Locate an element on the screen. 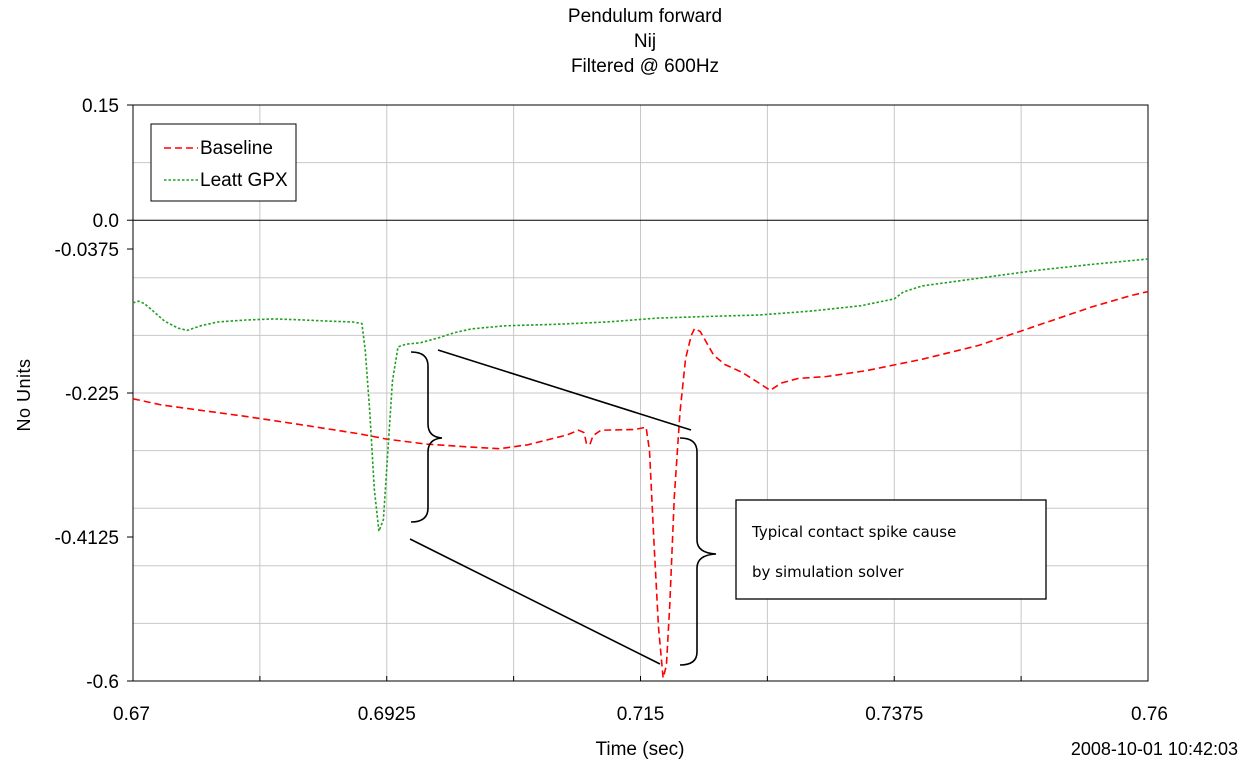 The width and height of the screenshot is (1250, 766). timestamp: 2008-10-01 10:42:03 is located at coordinates (1154, 749).